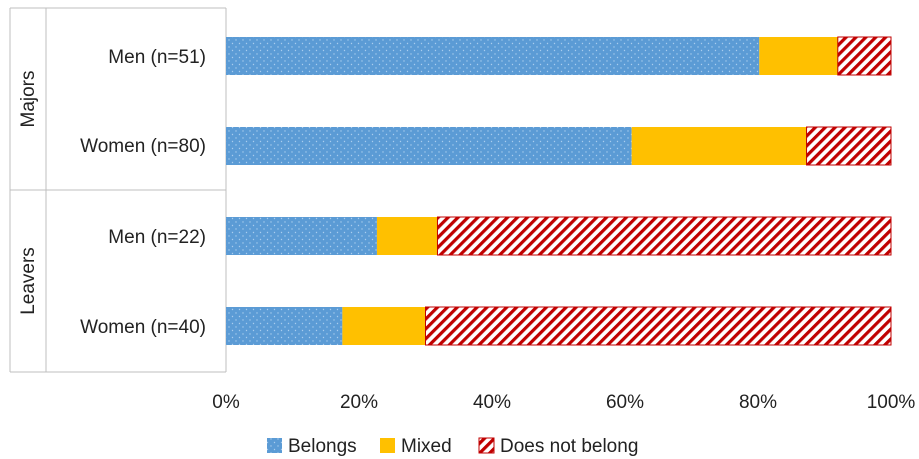  Describe the element at coordinates (359, 402) in the screenshot. I see `x-tick-label: 20%` at that location.